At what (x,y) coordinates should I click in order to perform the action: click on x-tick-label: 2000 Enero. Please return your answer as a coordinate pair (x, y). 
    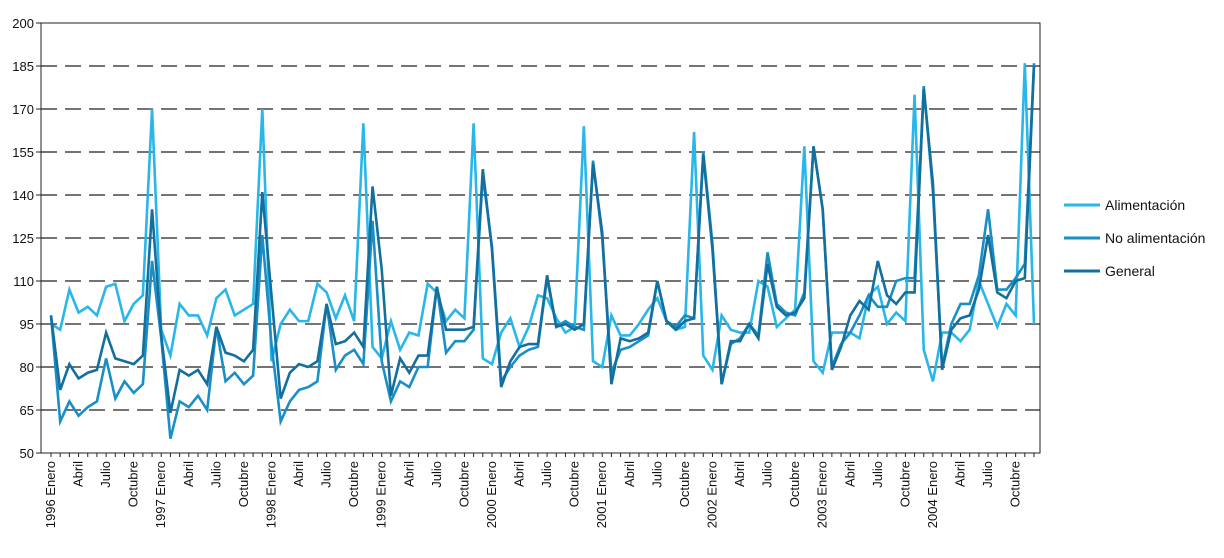
    Looking at the image, I should click on (491, 494).